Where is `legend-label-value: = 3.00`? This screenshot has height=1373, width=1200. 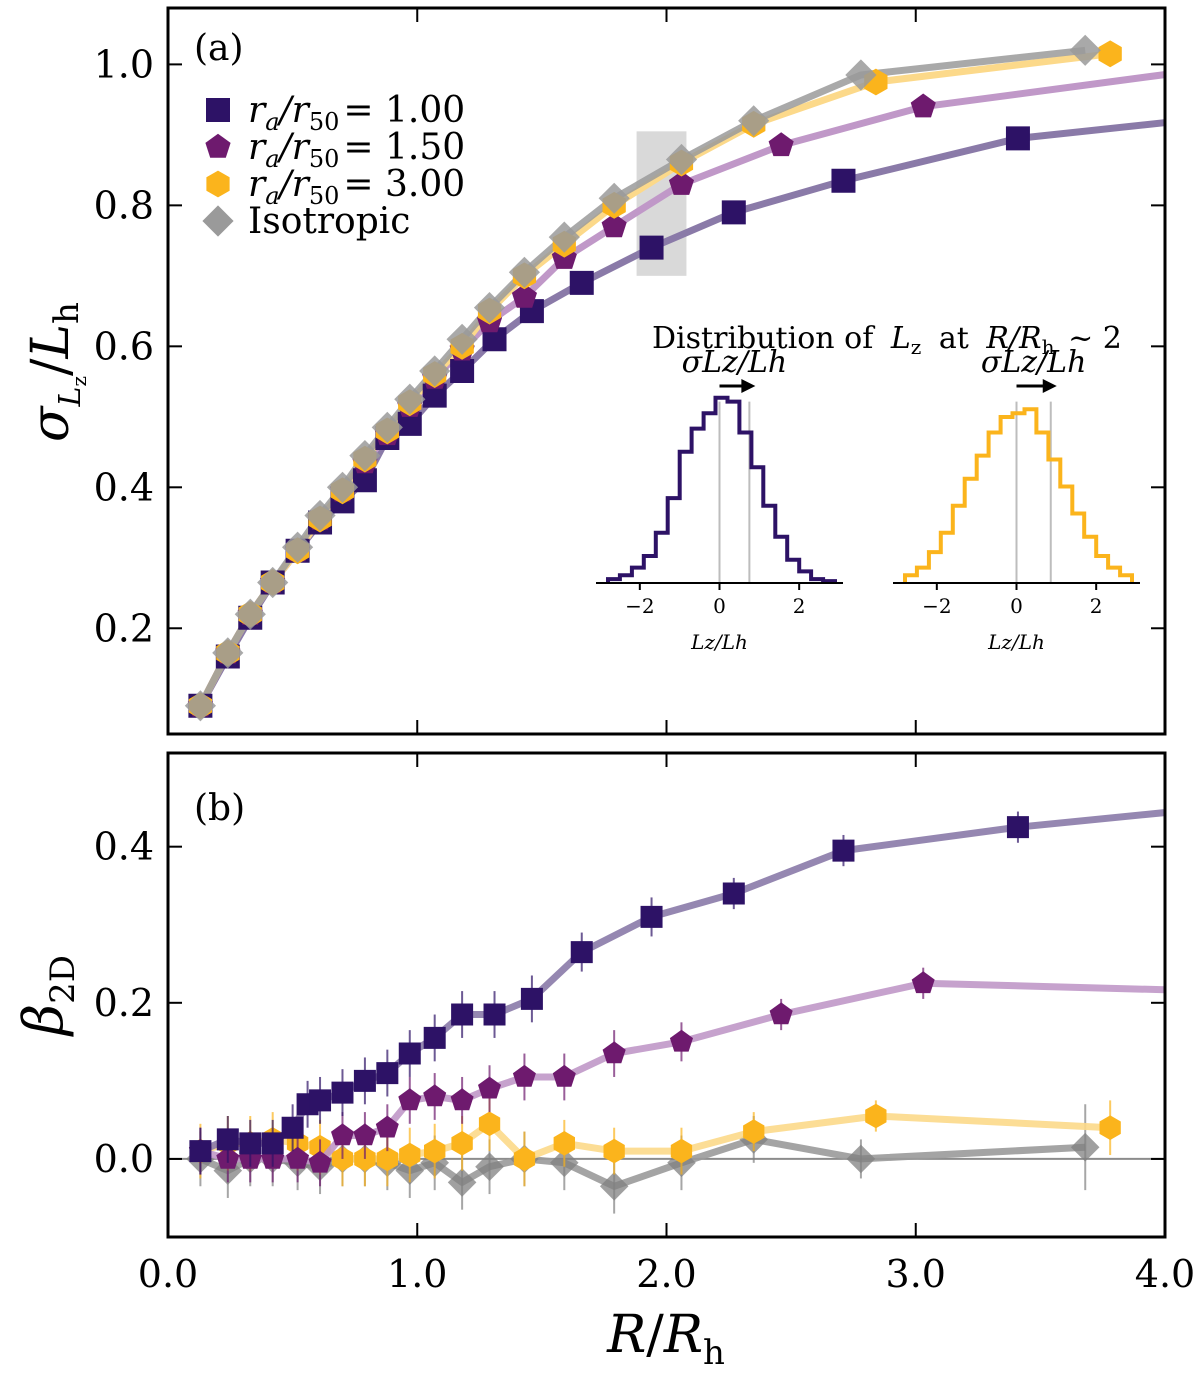 legend-label-value: = 3.00 is located at coordinates (404, 184).